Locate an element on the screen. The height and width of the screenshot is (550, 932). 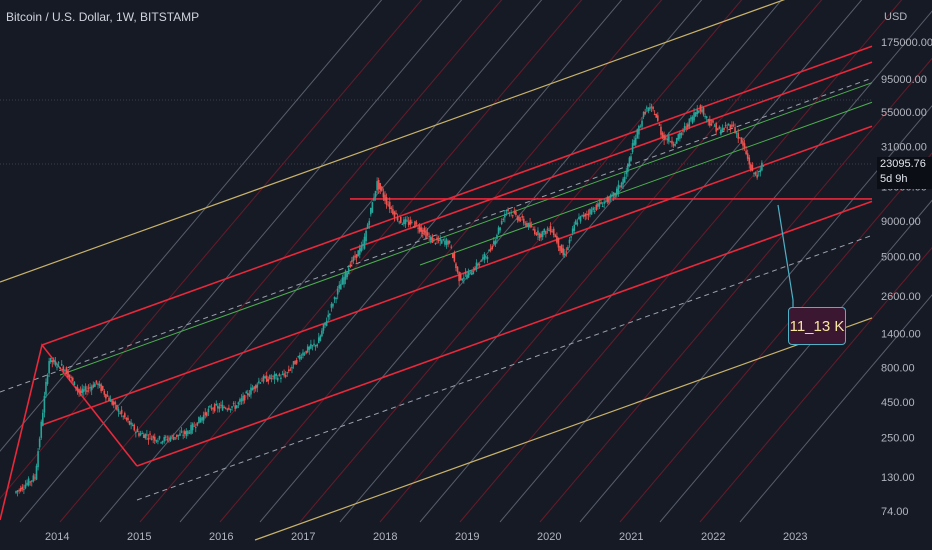
fan-line is located at coordinates (835, 408).